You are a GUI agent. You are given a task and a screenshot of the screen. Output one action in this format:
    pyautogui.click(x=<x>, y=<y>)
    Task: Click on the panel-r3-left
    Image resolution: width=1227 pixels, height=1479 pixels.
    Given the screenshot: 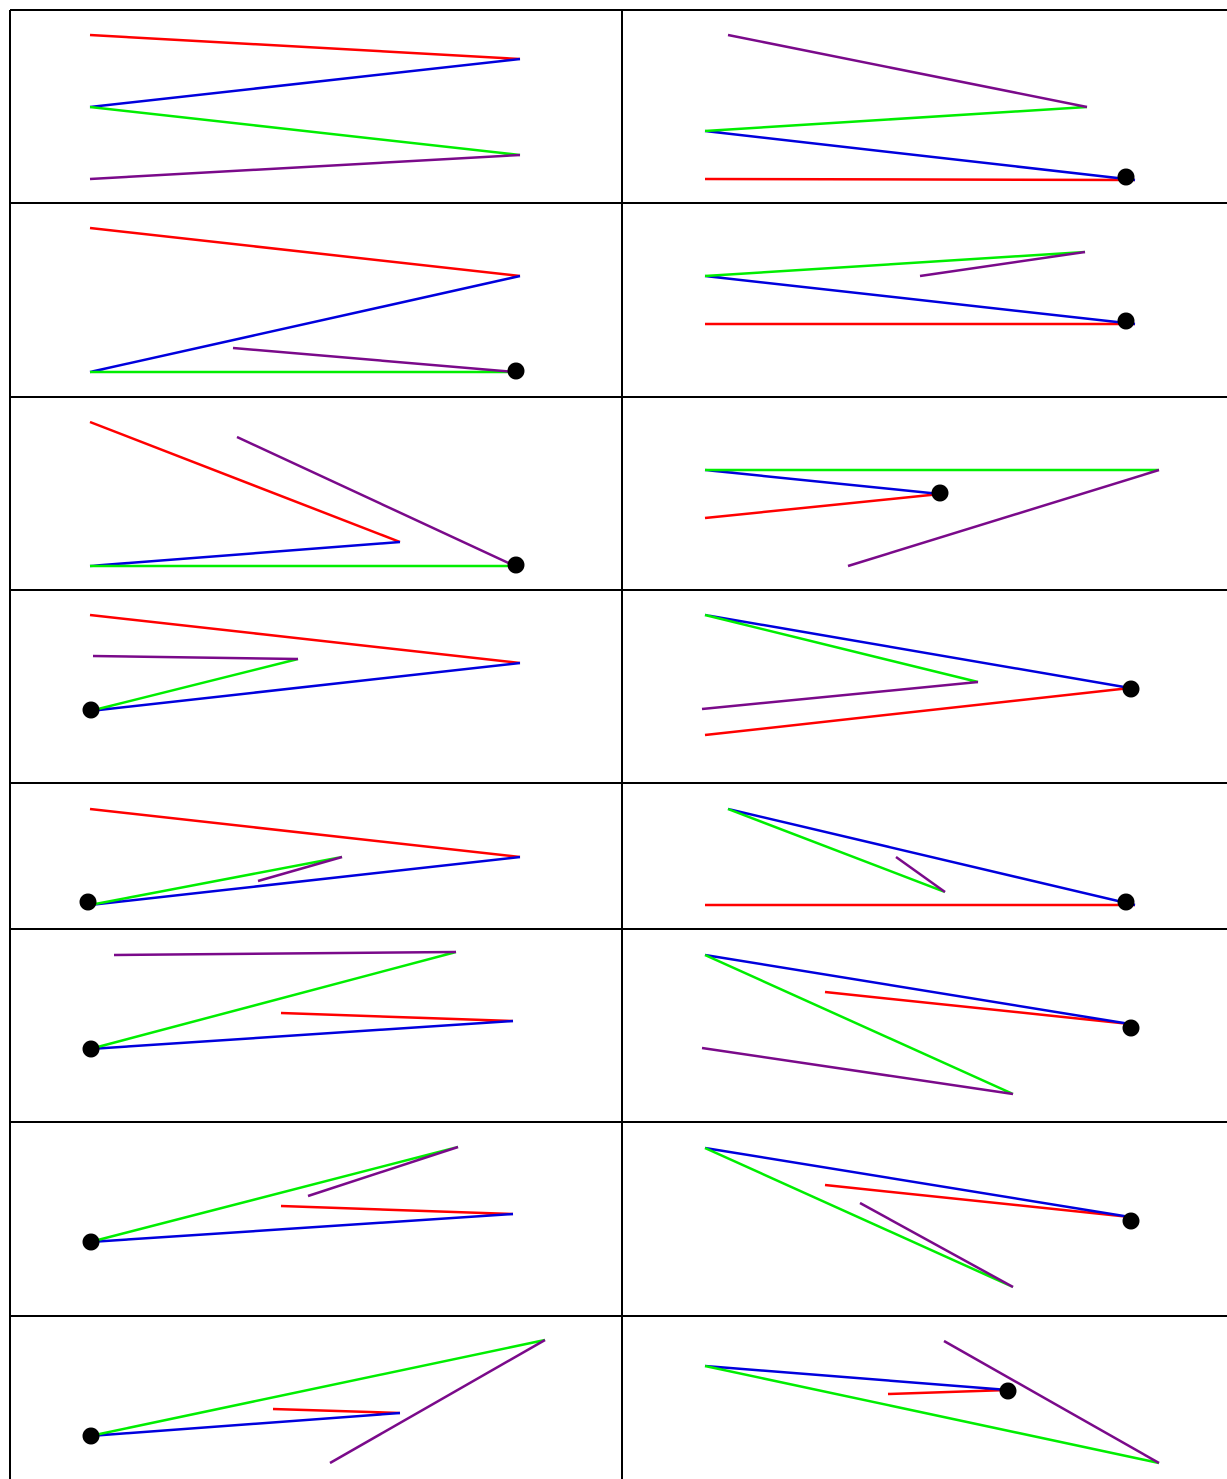 What is the action you would take?
    pyautogui.click(x=307, y=497)
    